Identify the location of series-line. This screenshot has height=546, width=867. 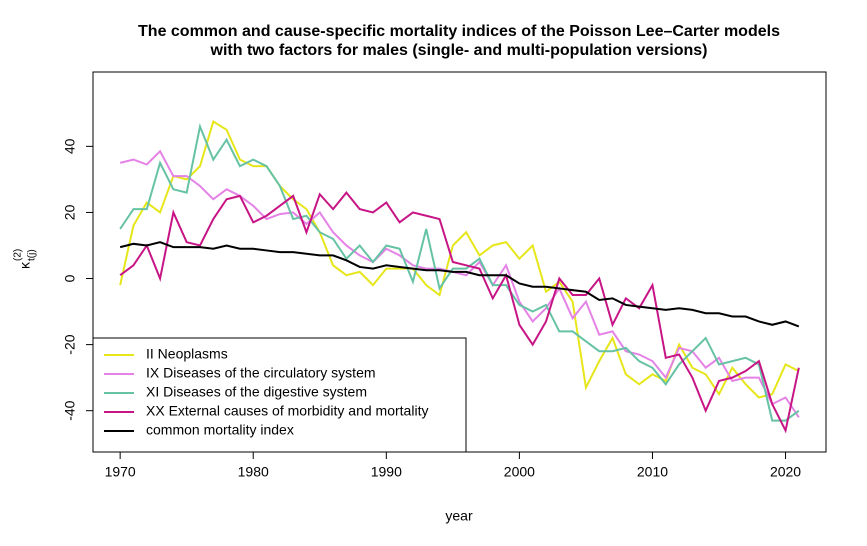
(459, 284).